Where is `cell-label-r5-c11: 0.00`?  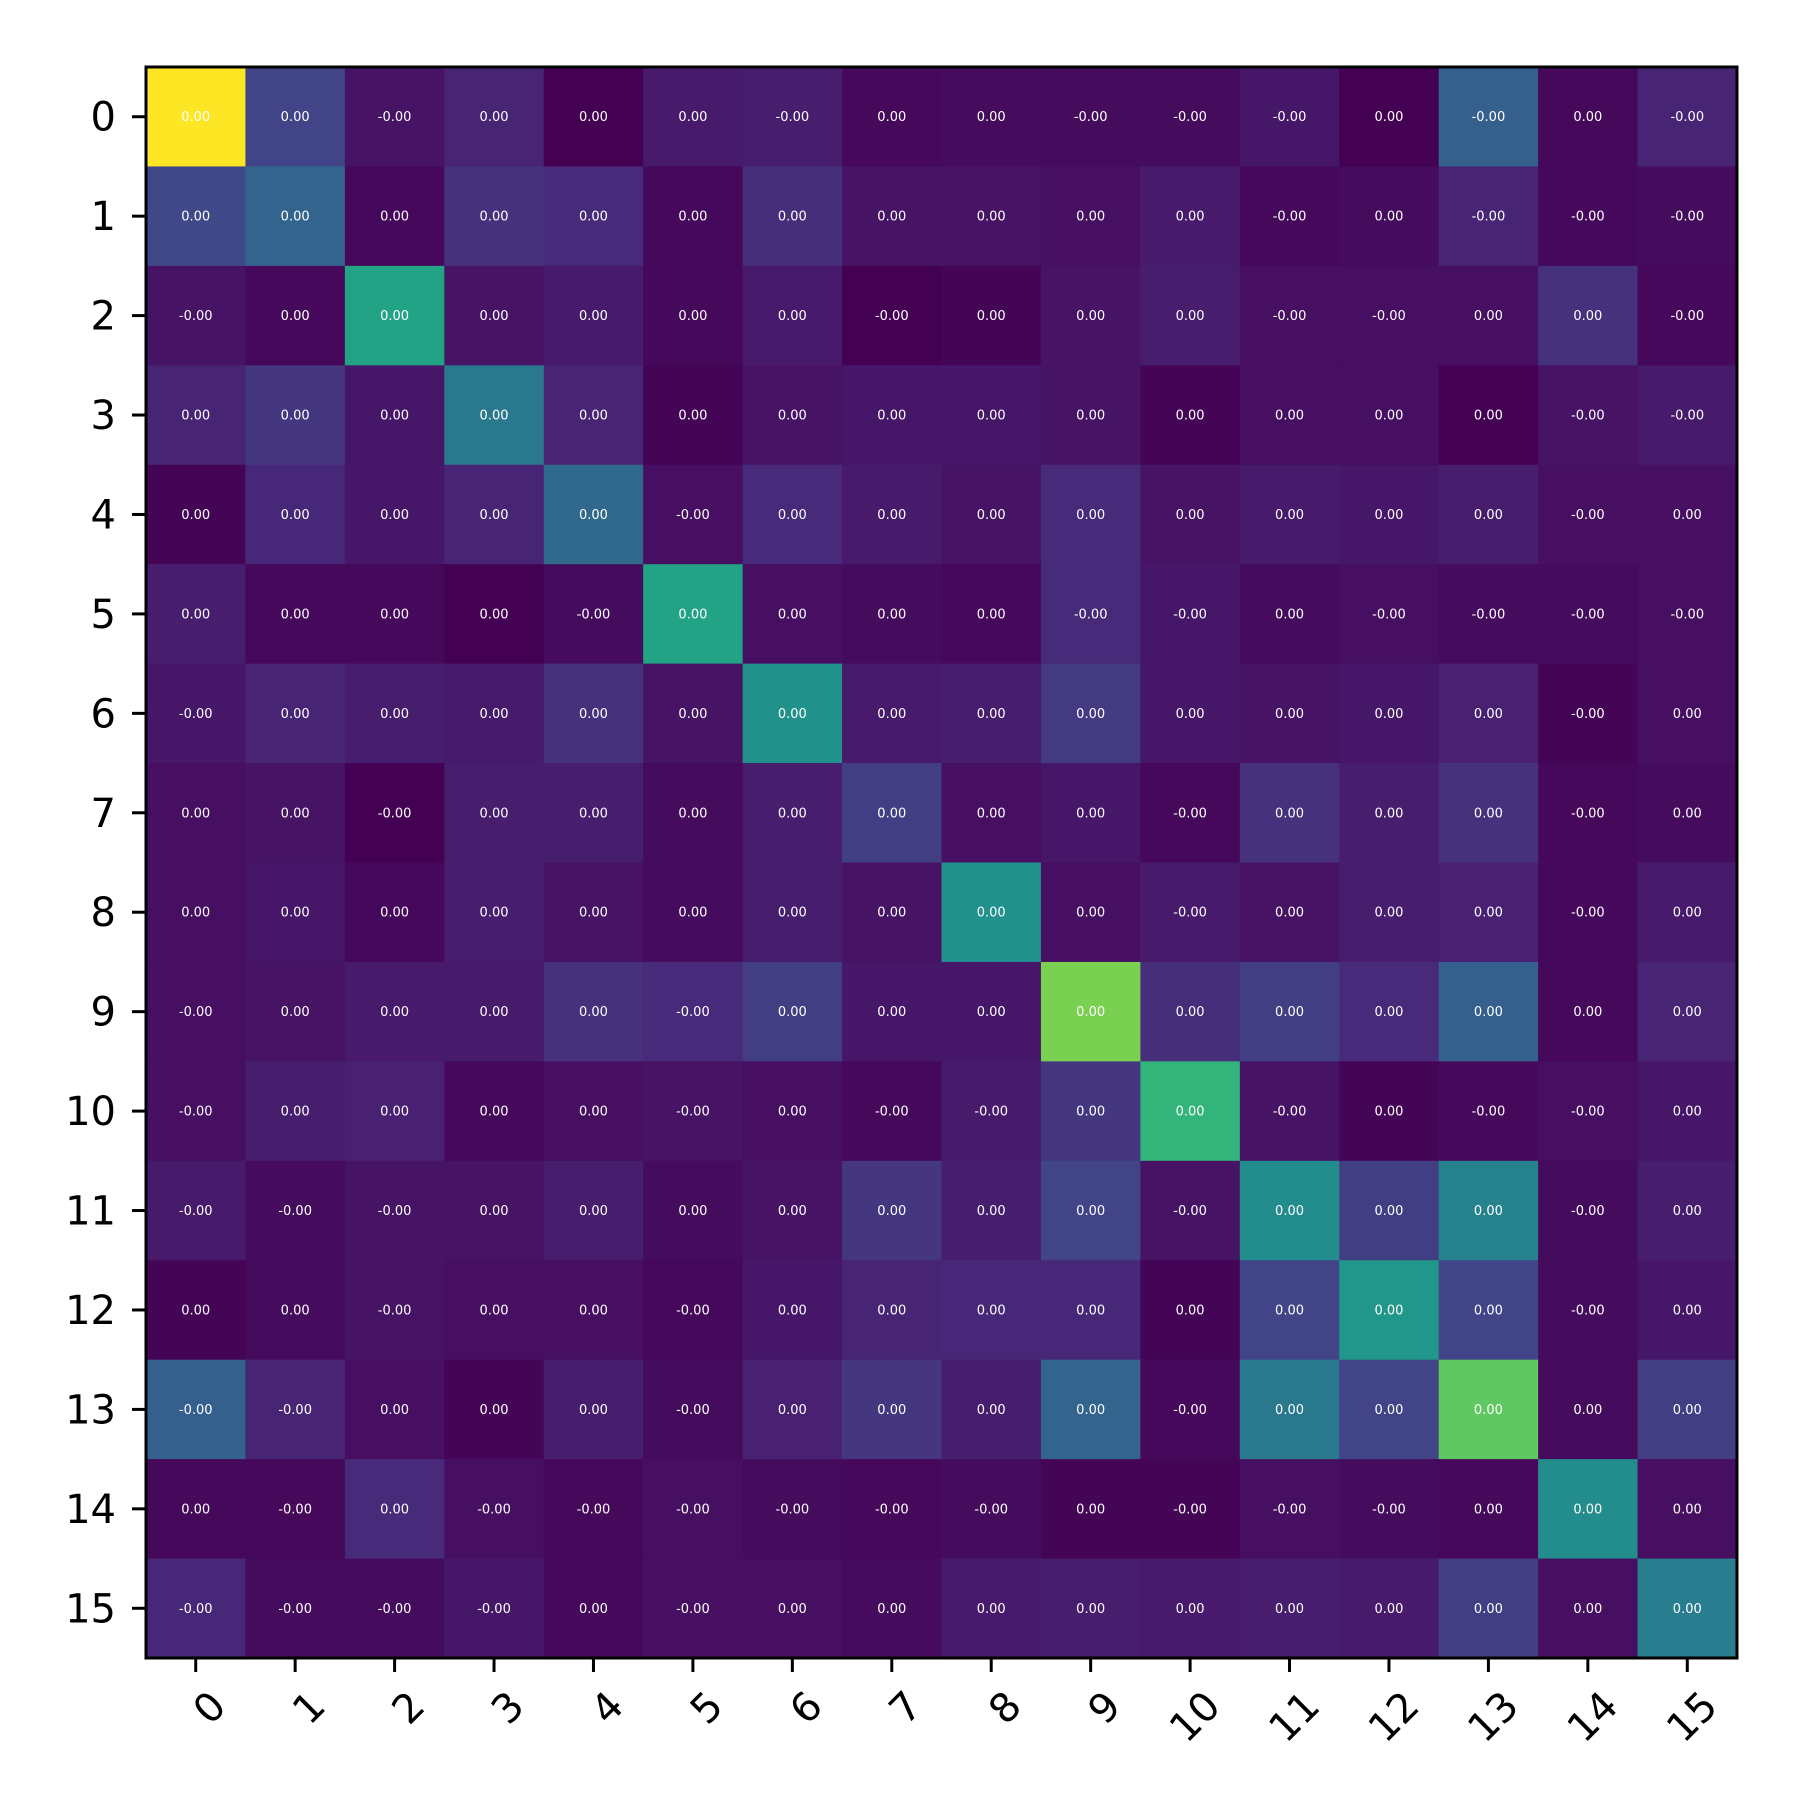 cell-label-r5-c11: 0.00 is located at coordinates (1289, 614).